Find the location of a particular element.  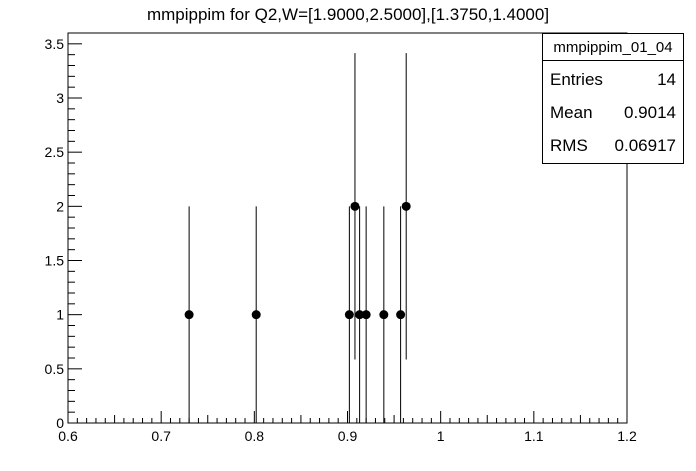

x-tick-label: 0.6 is located at coordinates (68, 436).